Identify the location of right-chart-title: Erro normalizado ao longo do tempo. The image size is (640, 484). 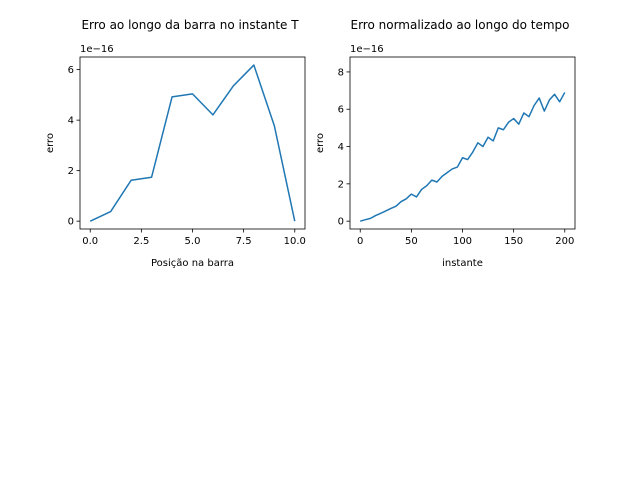
(459, 25).